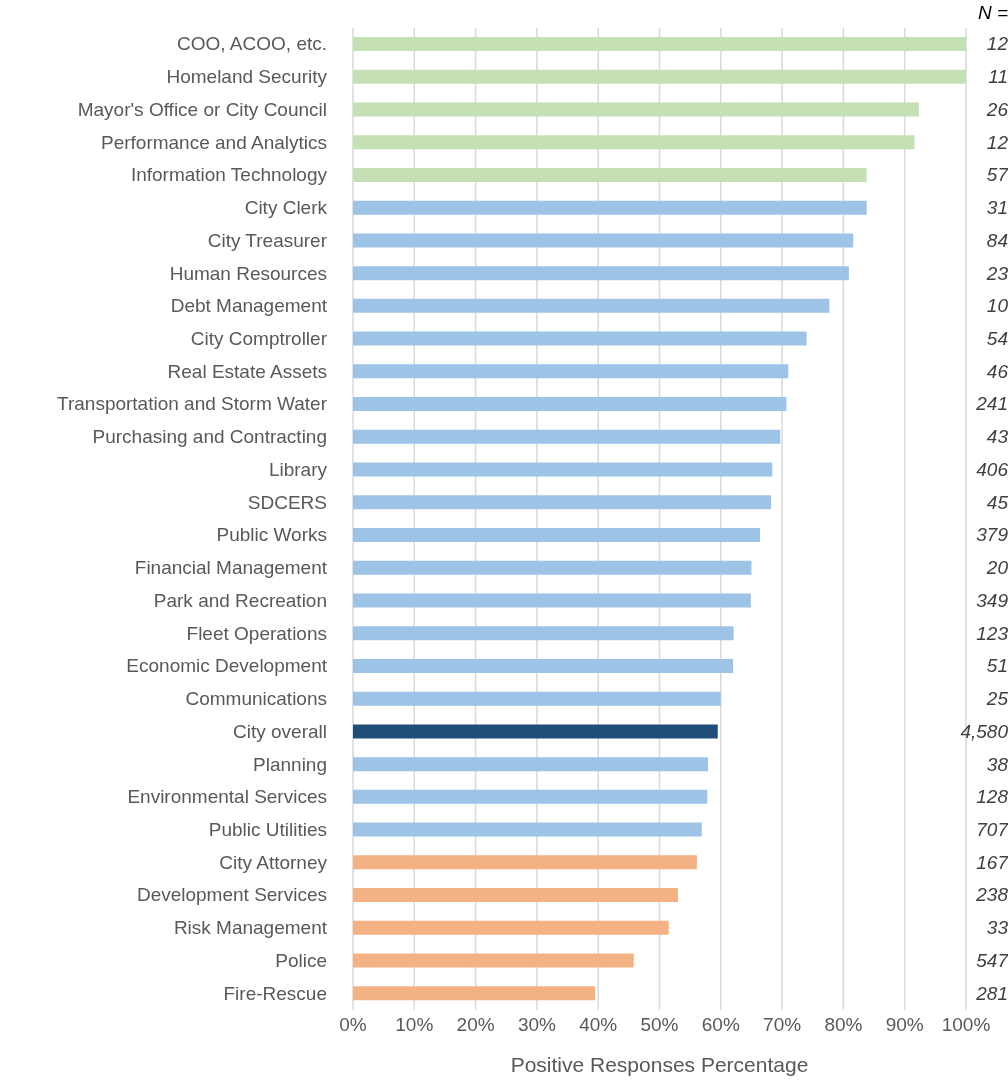 The width and height of the screenshot is (1008, 1082). What do you see at coordinates (209, 437) in the screenshot?
I see `y-tick-label: Purchasing and Contracting` at bounding box center [209, 437].